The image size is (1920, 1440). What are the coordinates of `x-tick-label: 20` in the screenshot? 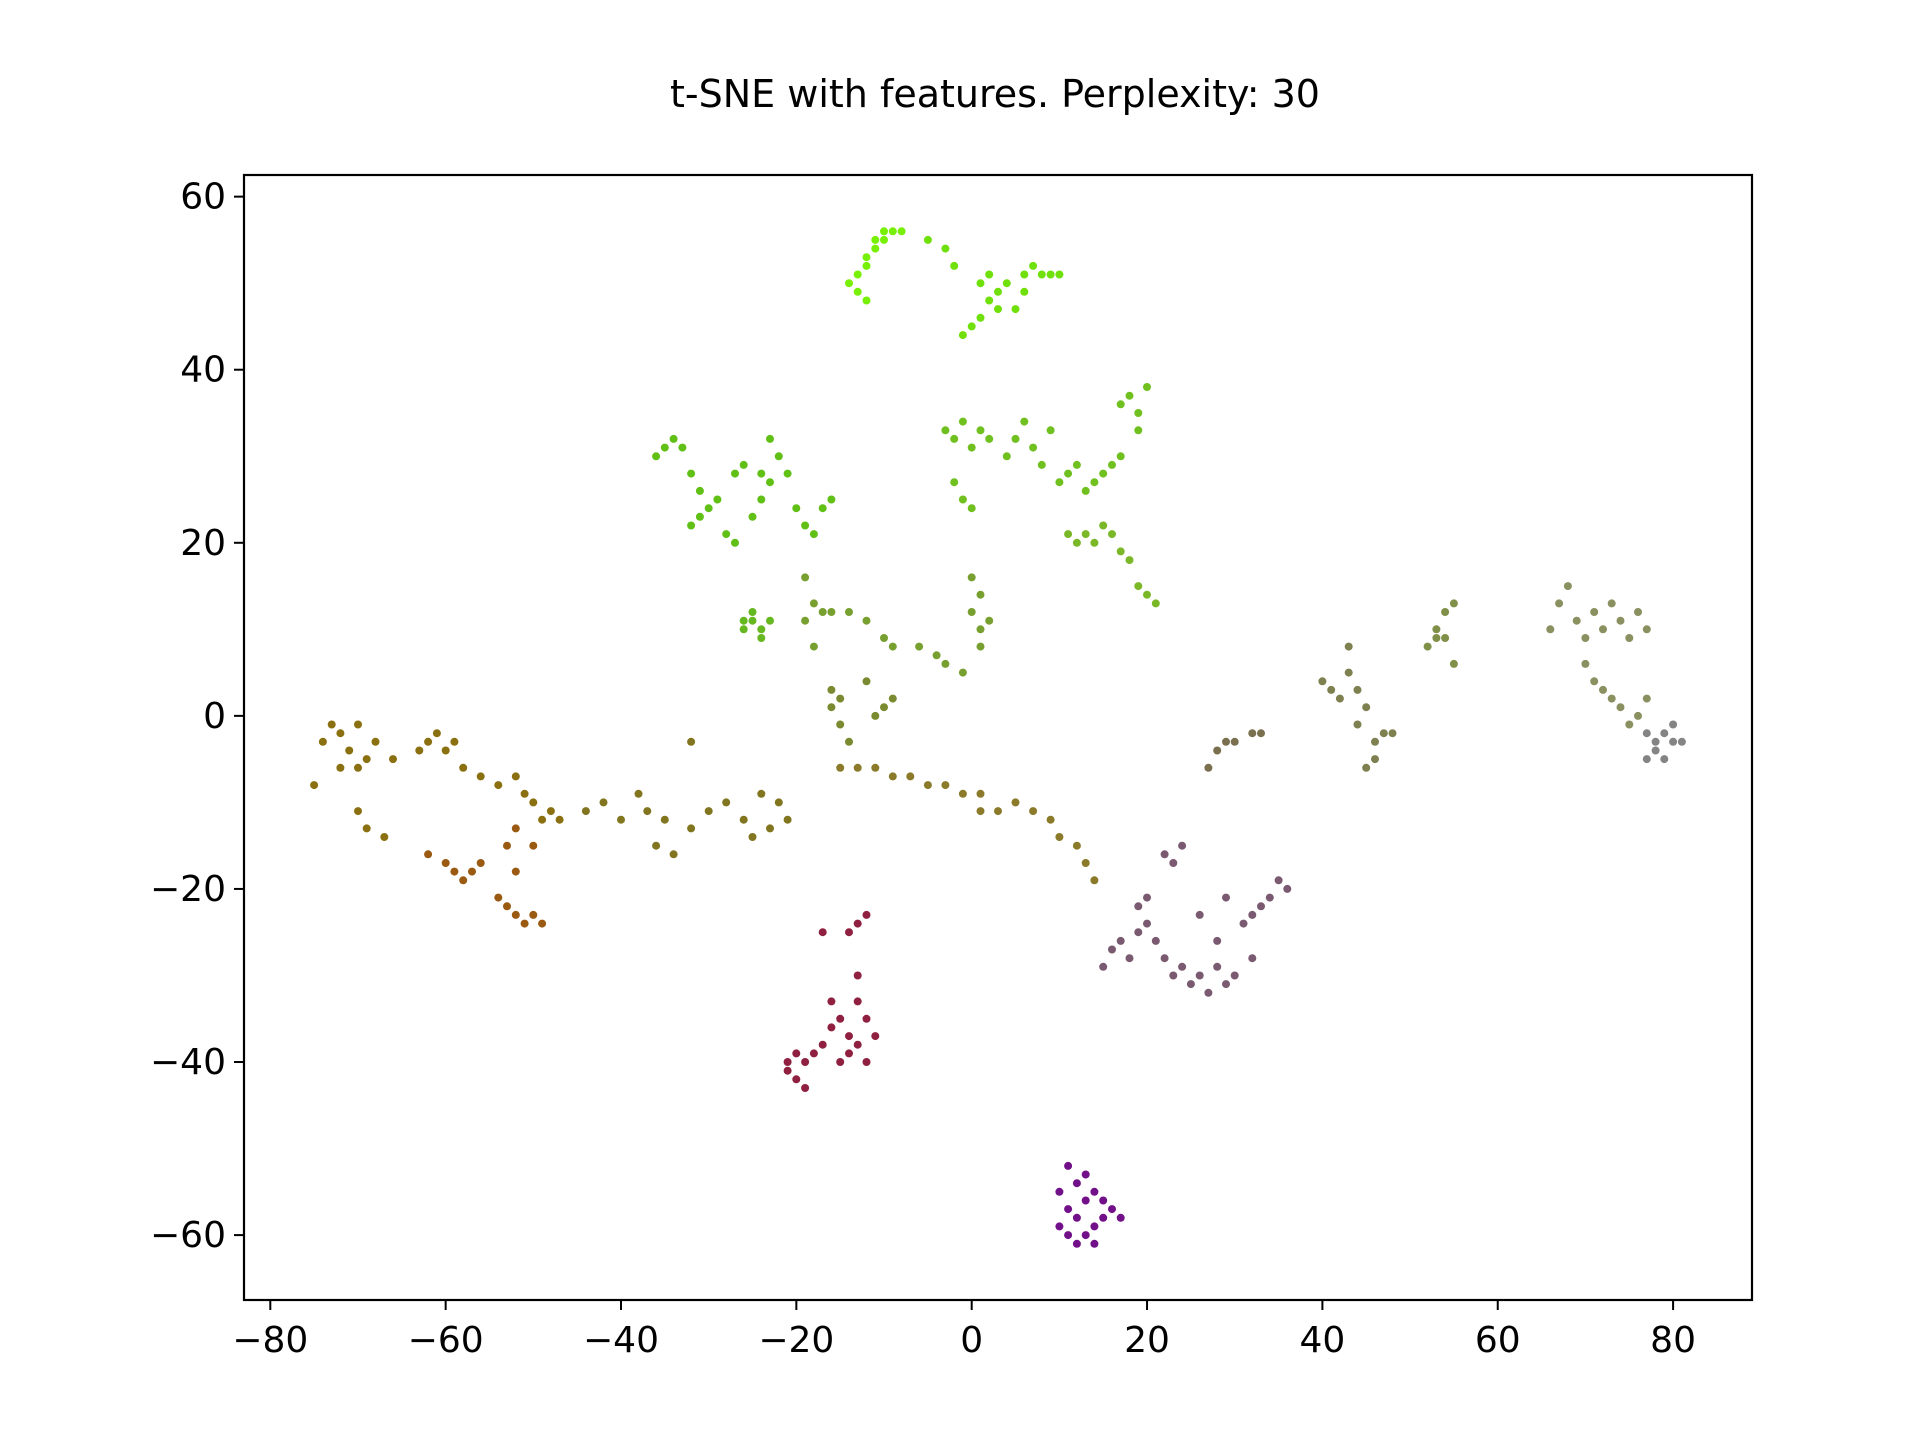 It's located at (1147, 1340).